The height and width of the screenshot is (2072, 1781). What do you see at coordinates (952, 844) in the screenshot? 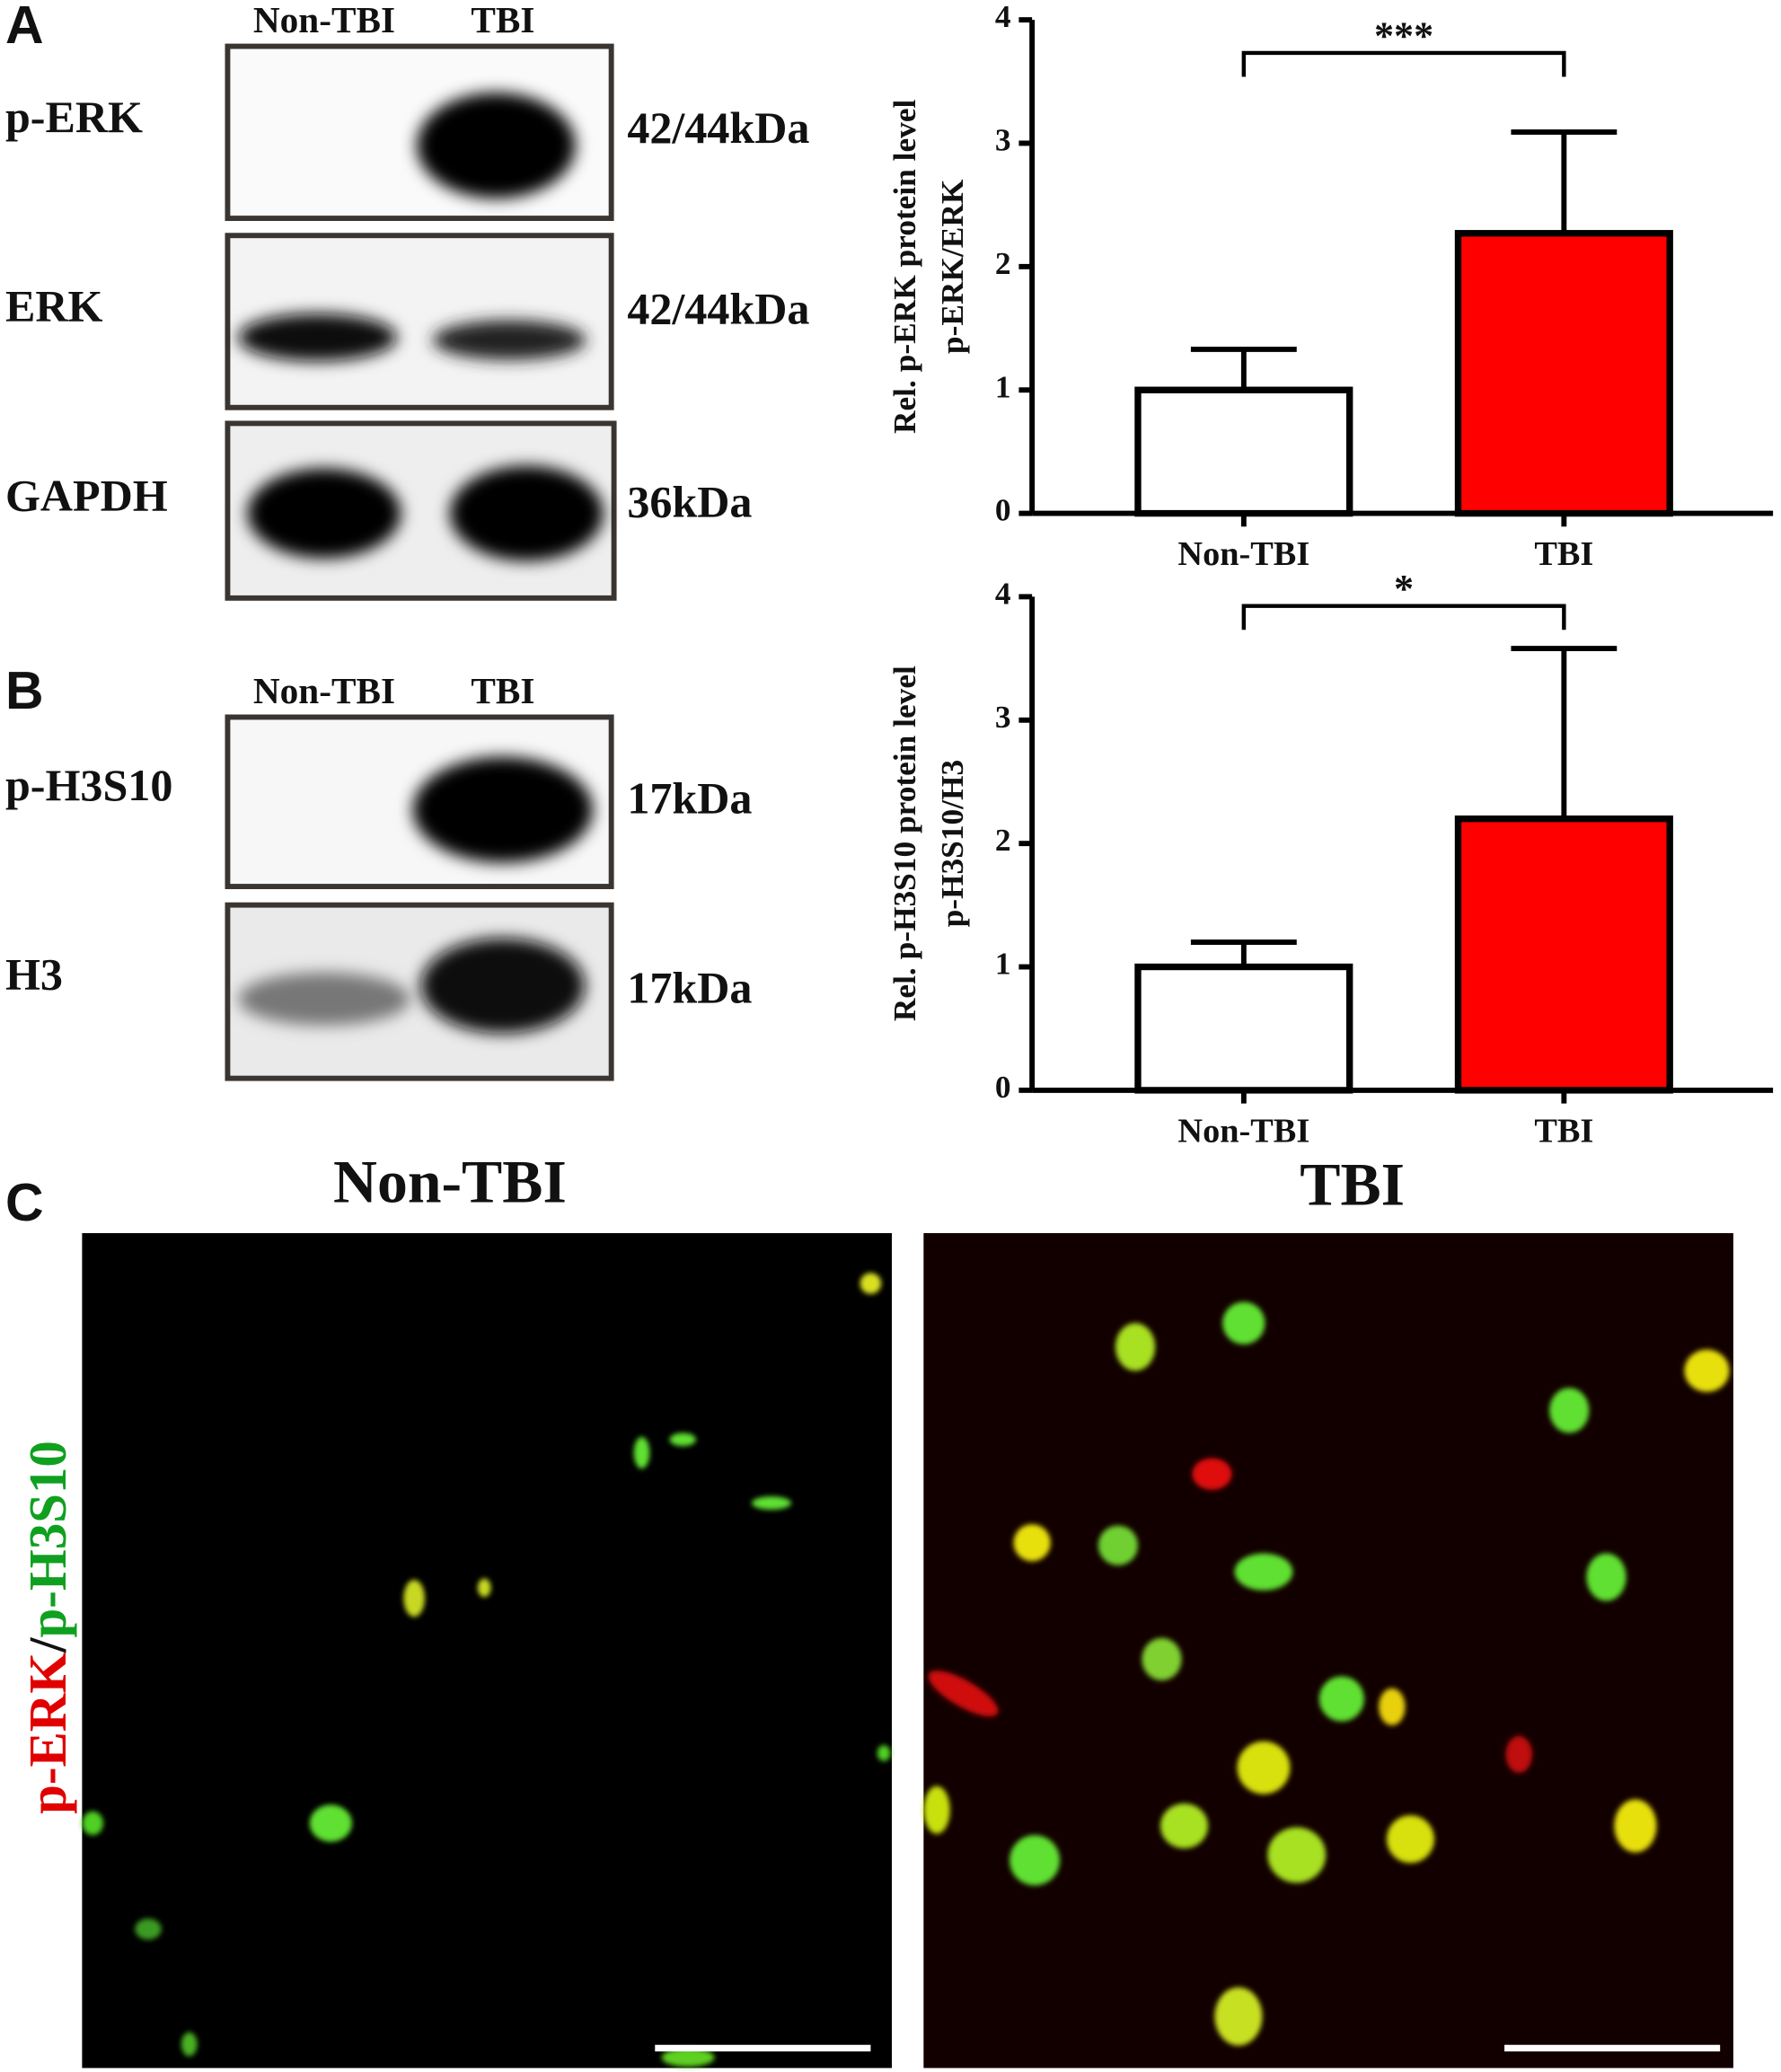
I see `y-axis-label: p-H3S10/H3` at bounding box center [952, 844].